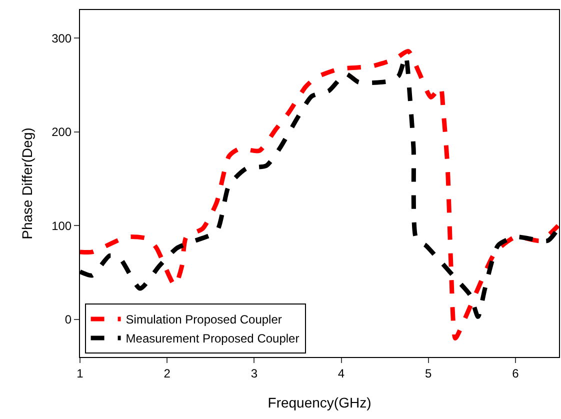  Describe the element at coordinates (341, 373) in the screenshot. I see `x-tick-label: 4` at that location.